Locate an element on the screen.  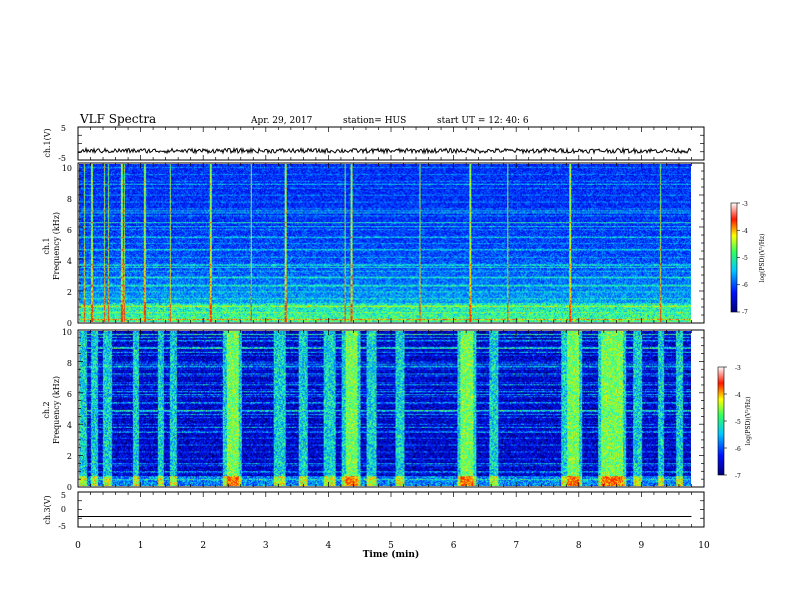
colorbar-ch2-gradient is located at coordinates (721, 421).